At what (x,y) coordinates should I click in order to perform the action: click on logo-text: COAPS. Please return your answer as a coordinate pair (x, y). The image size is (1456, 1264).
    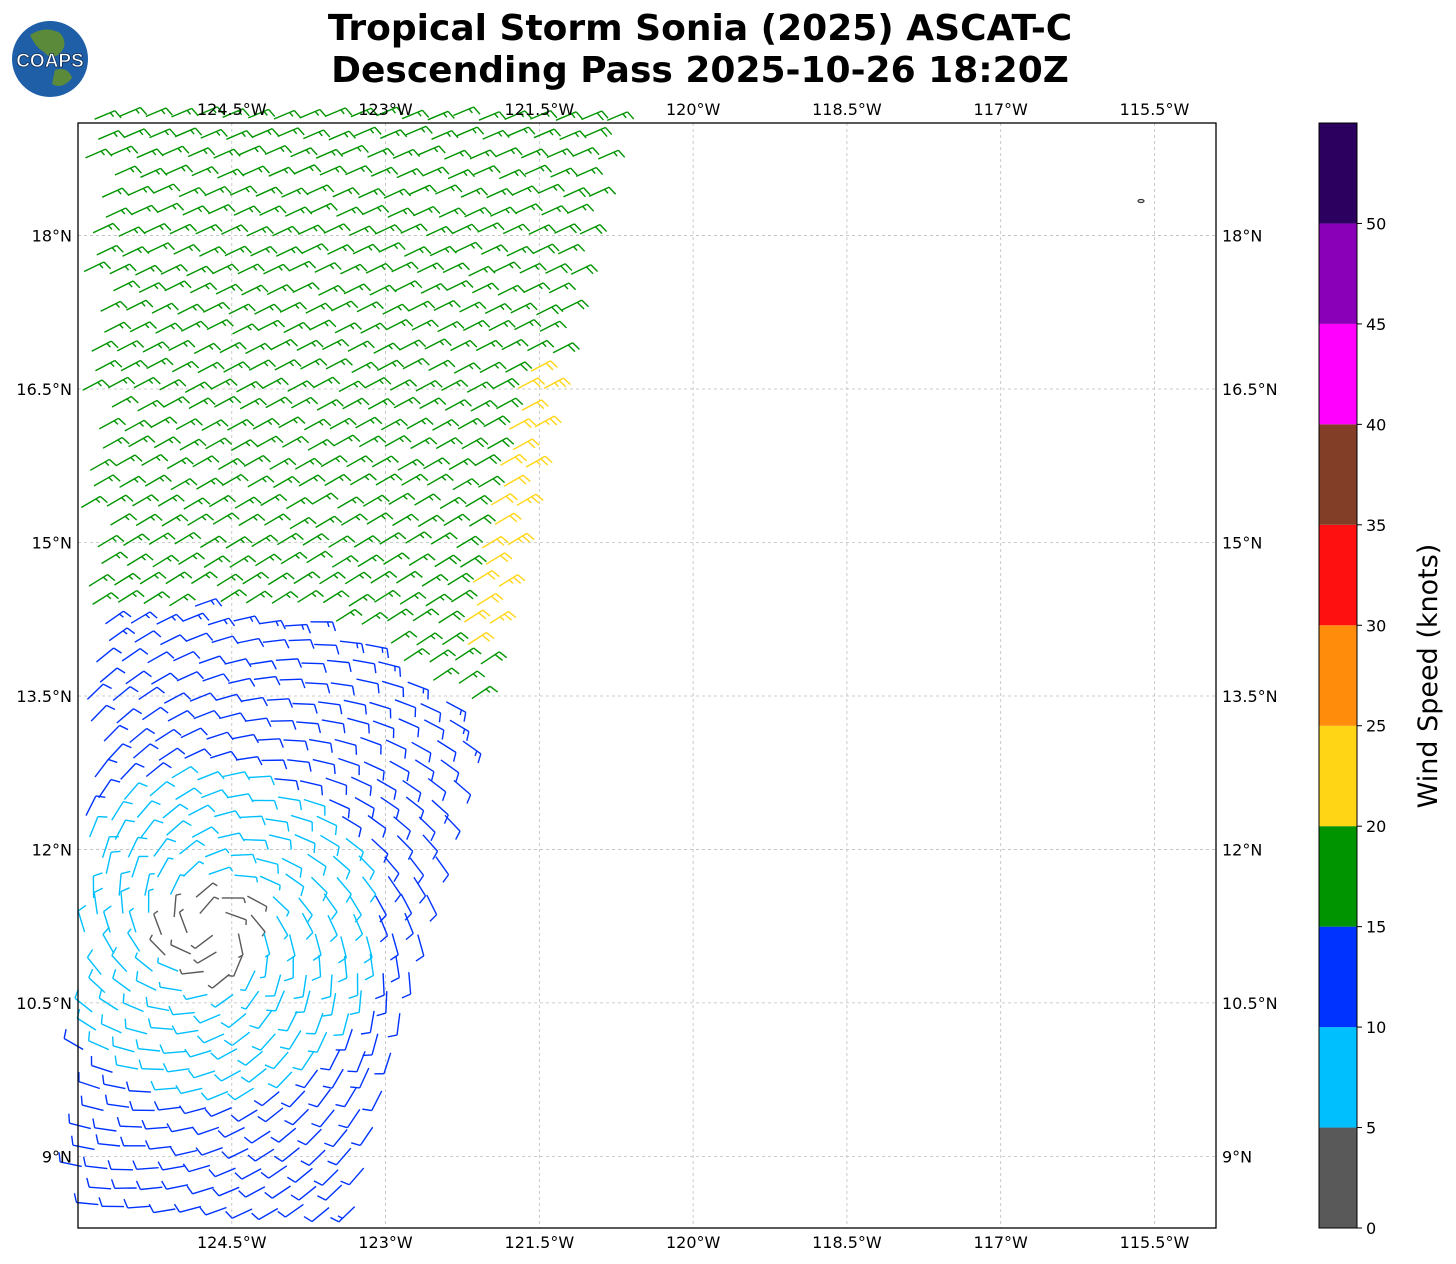
    Looking at the image, I should click on (50, 61).